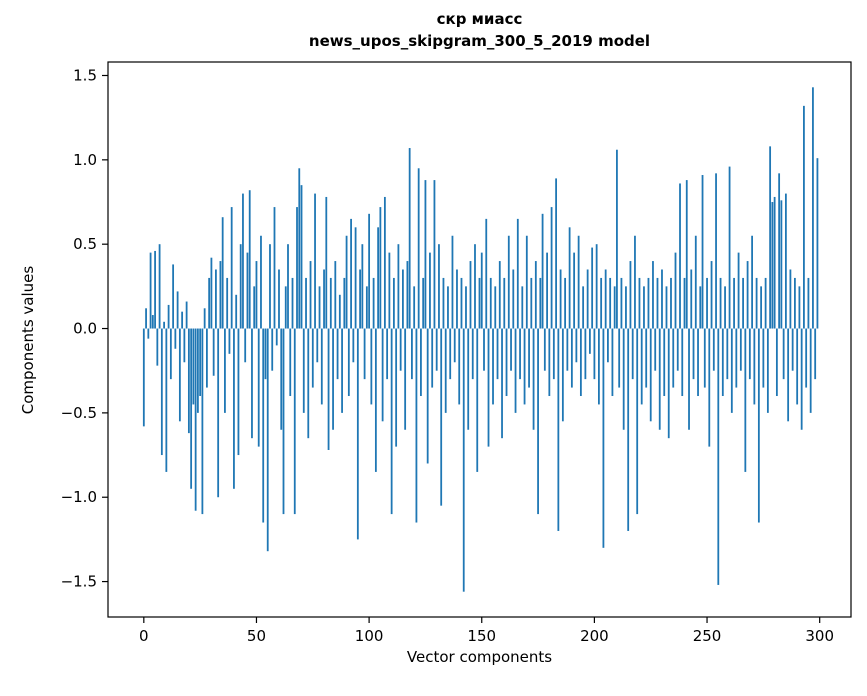  Describe the element at coordinates (479, 19) in the screenshot. I see `chart-title-line1: скр миасс` at that location.